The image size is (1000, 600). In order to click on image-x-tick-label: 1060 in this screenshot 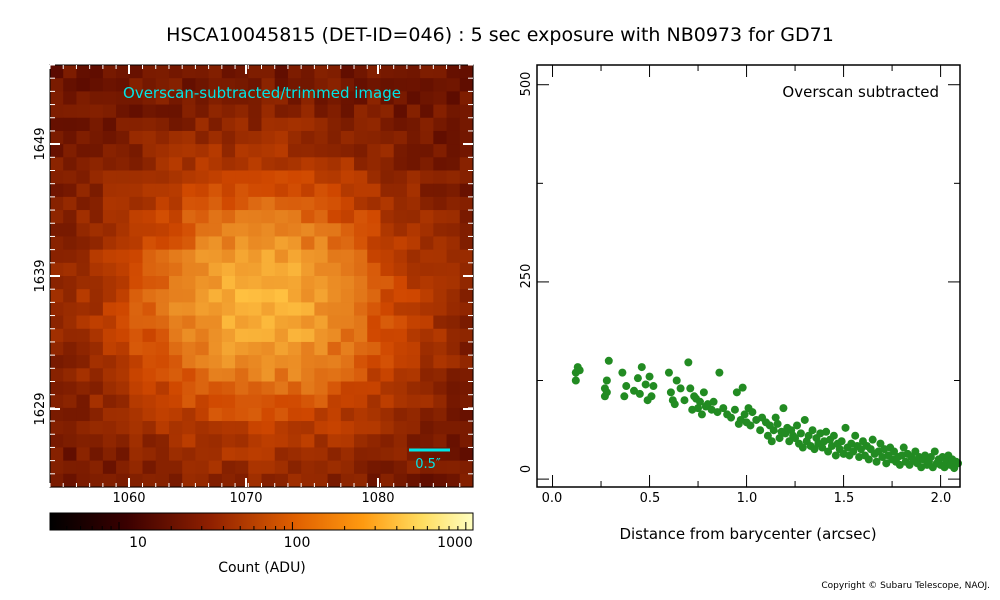, I will do `click(128, 498)`.